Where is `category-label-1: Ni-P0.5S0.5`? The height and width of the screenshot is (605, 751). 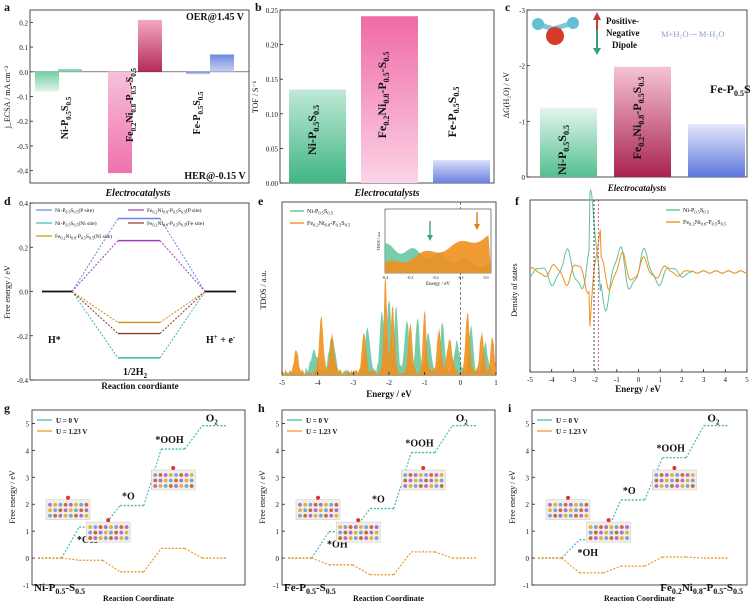
category-label-1: Ni-P0.5S0.5 is located at coordinates (563, 150).